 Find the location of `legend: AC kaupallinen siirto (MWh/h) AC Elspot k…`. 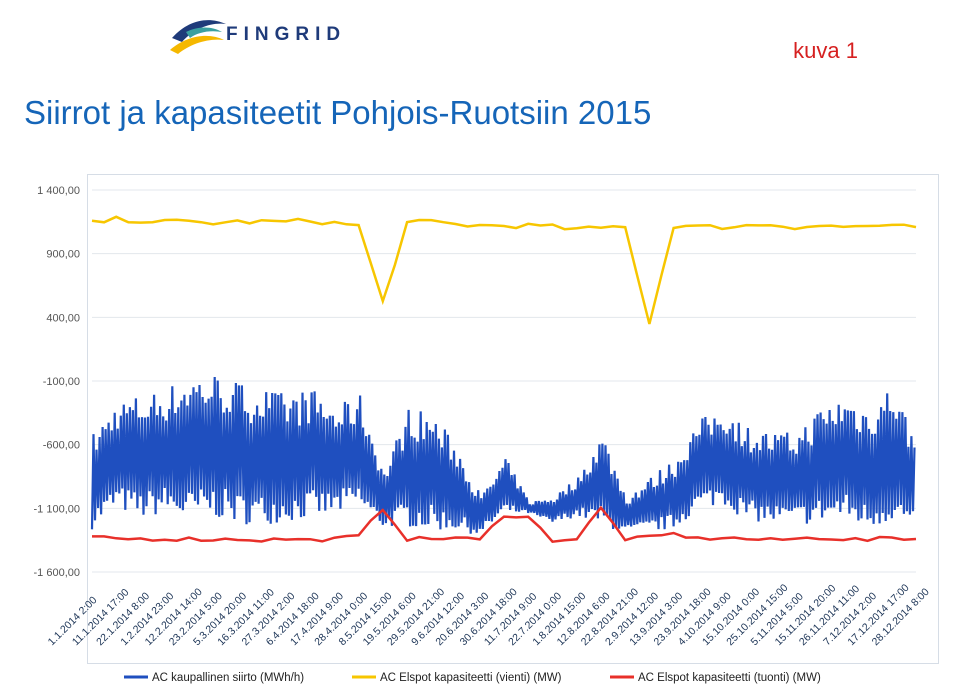

legend: AC kaupallinen siirto (MWh/h) AC Elspot k… is located at coordinates (472, 678).